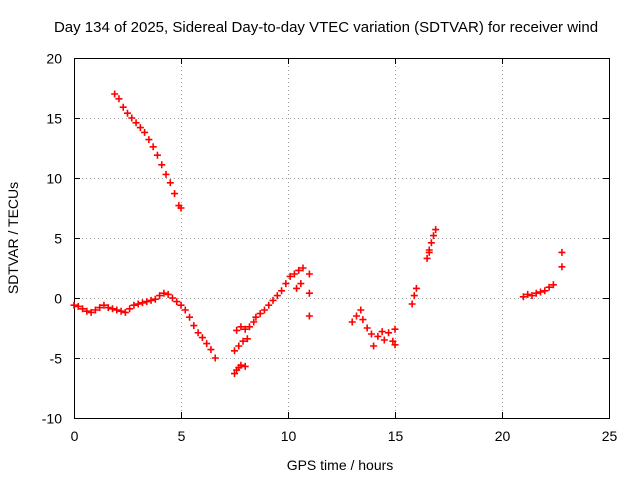 Image resolution: width=640 pixels, height=480 pixels. Describe the element at coordinates (289, 436) in the screenshot. I see `x-tick-label: 10` at that location.